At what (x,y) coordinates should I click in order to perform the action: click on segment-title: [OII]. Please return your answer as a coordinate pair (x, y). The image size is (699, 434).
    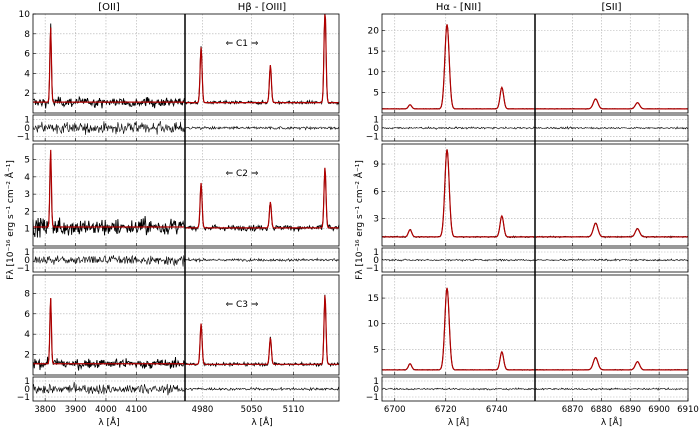
    Looking at the image, I should click on (109, 7).